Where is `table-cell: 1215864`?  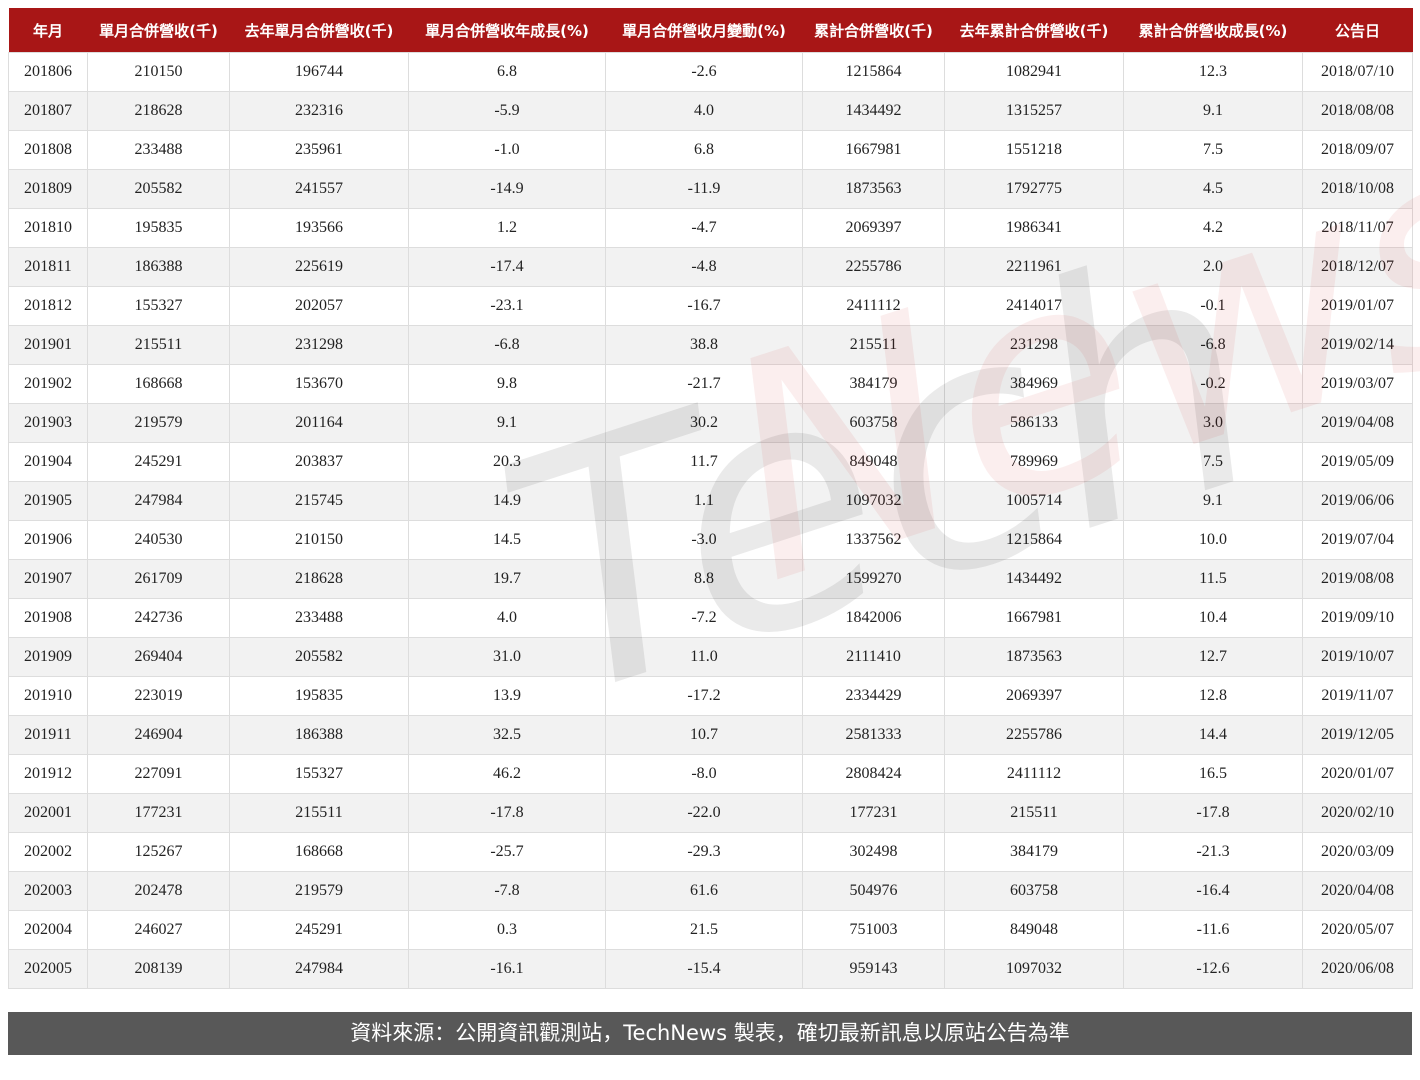 table-cell: 1215864 is located at coordinates (873, 72).